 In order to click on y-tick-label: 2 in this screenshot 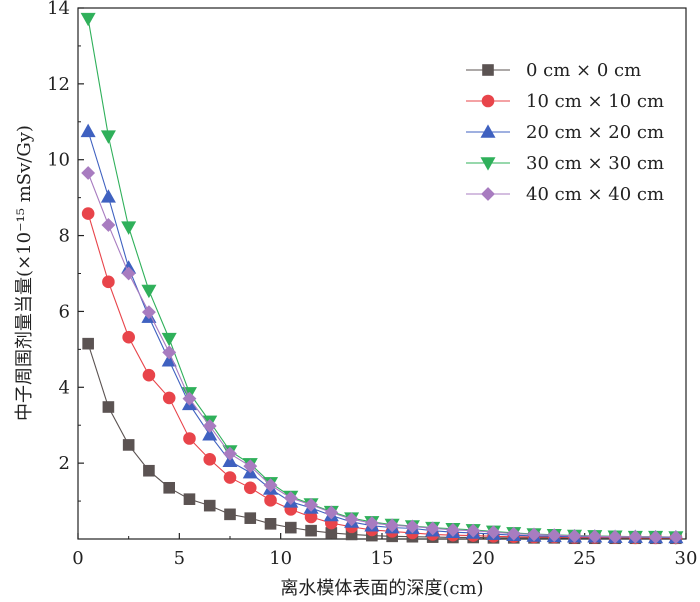, I will do `click(64, 463)`.